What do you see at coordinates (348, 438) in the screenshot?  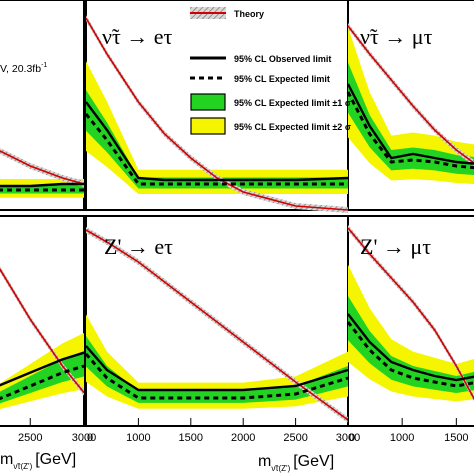 I see `x-tick-label-panel-4: 3000` at bounding box center [348, 438].